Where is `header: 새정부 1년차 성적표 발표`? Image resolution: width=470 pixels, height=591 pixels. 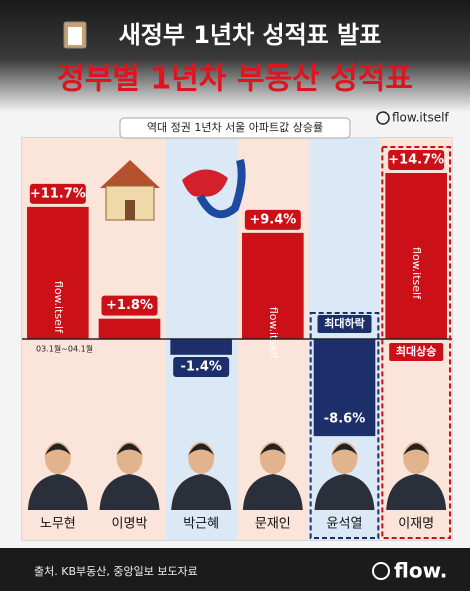 header: 새정부 1년차 성적표 발표 is located at coordinates (250, 35).